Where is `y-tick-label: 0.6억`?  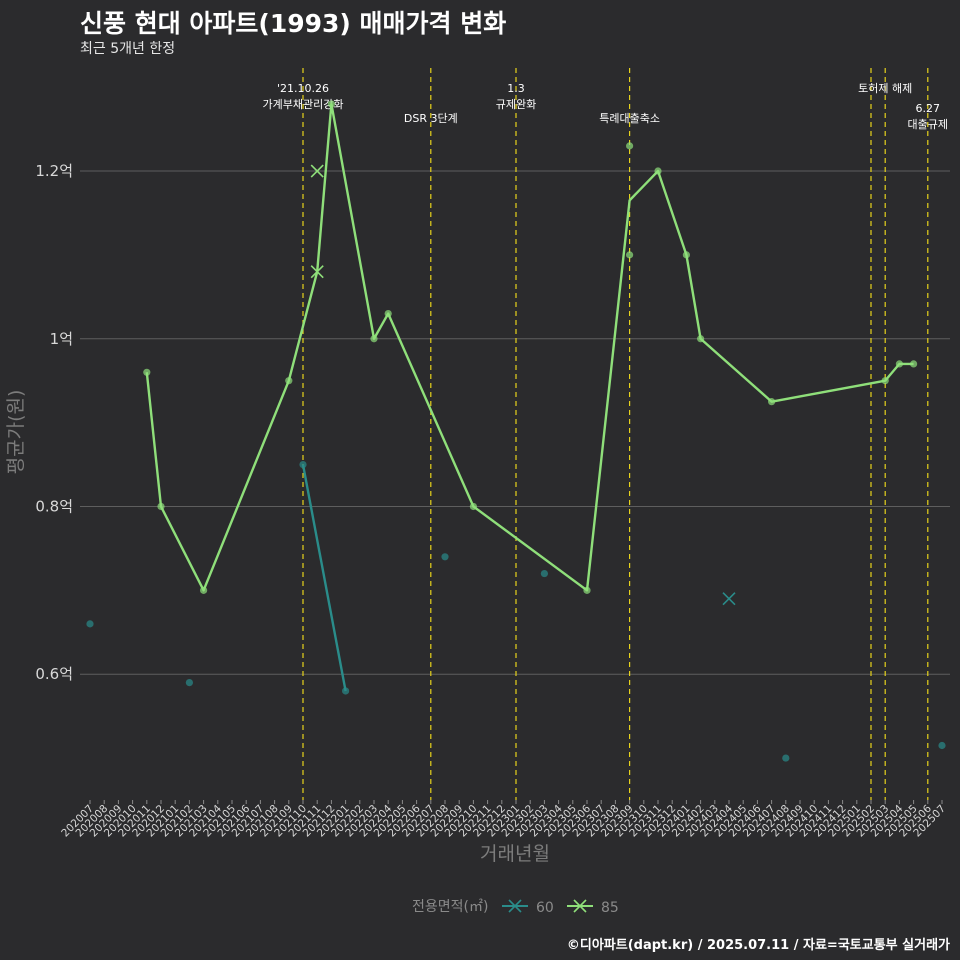 y-tick-label: 0.6억 is located at coordinates (54, 674).